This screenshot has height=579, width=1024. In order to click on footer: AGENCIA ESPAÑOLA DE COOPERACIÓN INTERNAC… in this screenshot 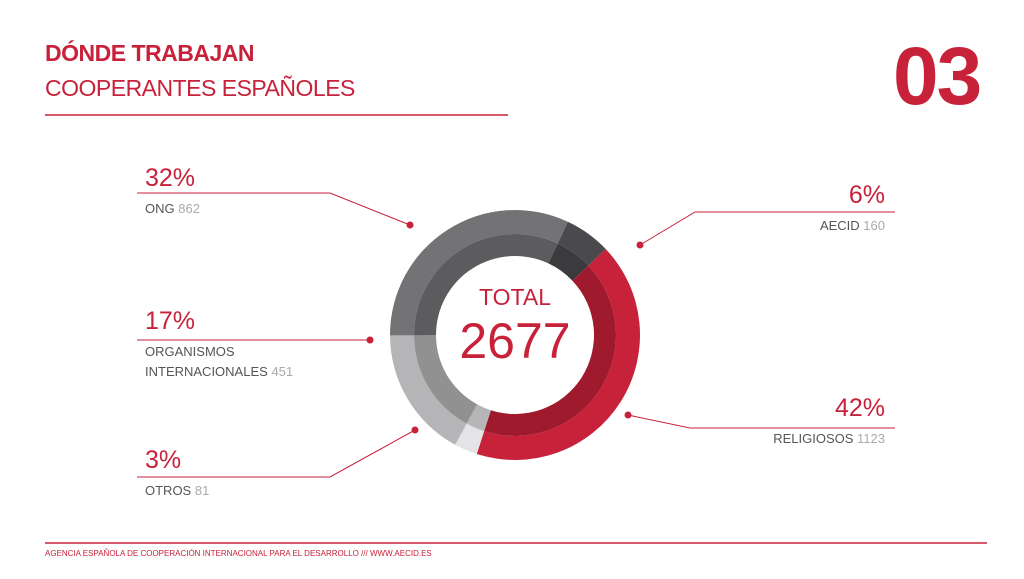, I will do `click(238, 553)`.